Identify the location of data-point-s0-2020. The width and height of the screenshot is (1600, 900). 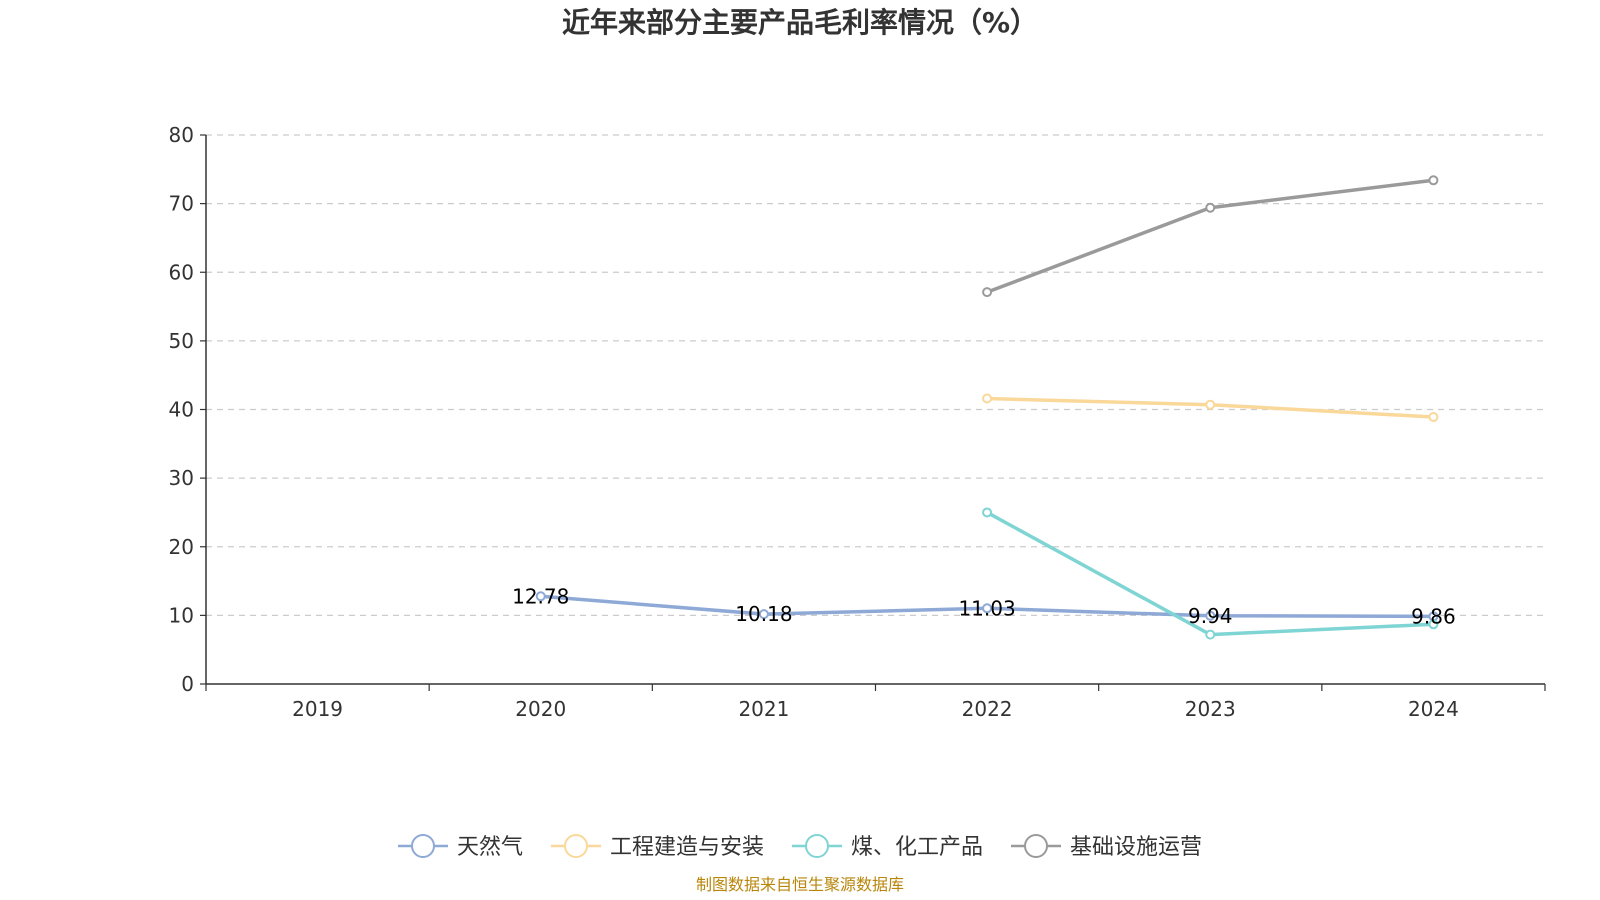
(540, 596).